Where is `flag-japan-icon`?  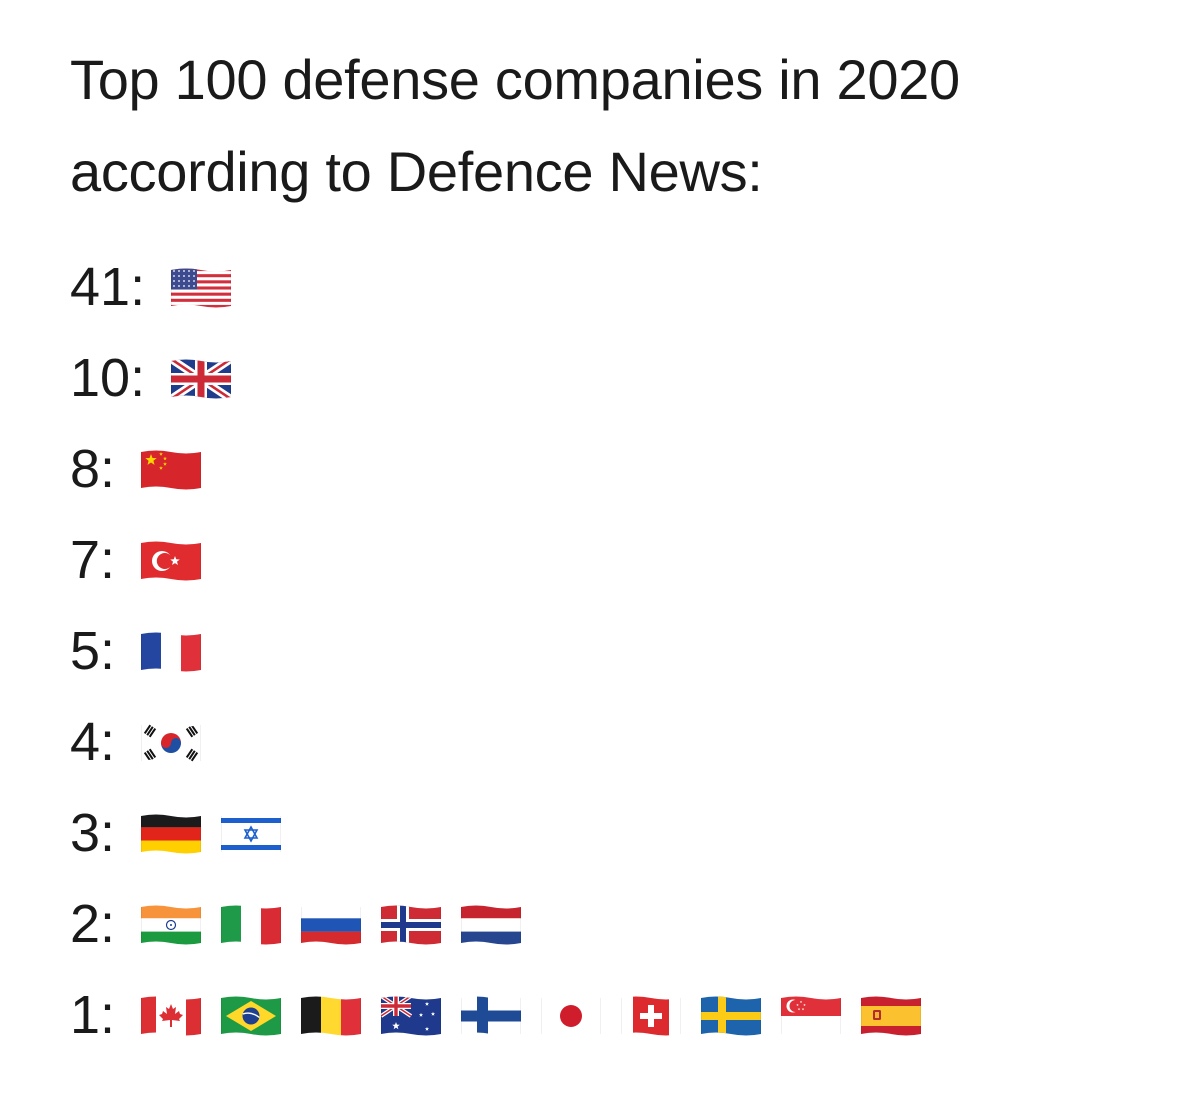
flag-japan-icon is located at coordinates (571, 1015).